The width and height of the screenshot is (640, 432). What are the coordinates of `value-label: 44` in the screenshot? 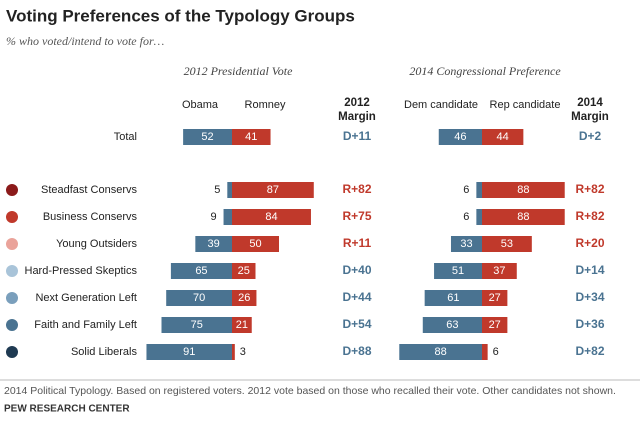 It's located at (503, 137).